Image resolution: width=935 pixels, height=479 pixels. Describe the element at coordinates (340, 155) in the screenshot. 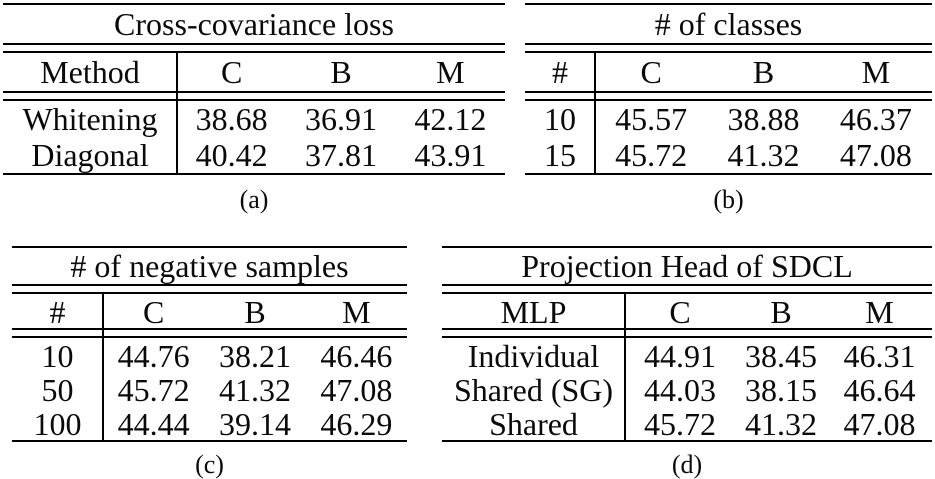

I see `table-cell: 37.81` at that location.